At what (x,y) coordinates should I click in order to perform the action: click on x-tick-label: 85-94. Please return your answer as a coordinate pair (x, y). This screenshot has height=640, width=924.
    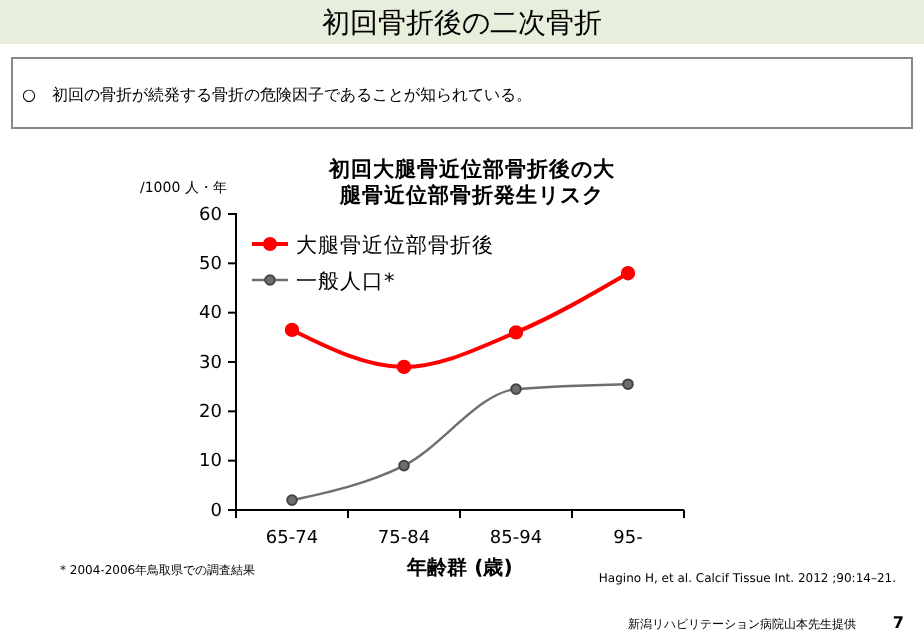
    Looking at the image, I should click on (516, 538).